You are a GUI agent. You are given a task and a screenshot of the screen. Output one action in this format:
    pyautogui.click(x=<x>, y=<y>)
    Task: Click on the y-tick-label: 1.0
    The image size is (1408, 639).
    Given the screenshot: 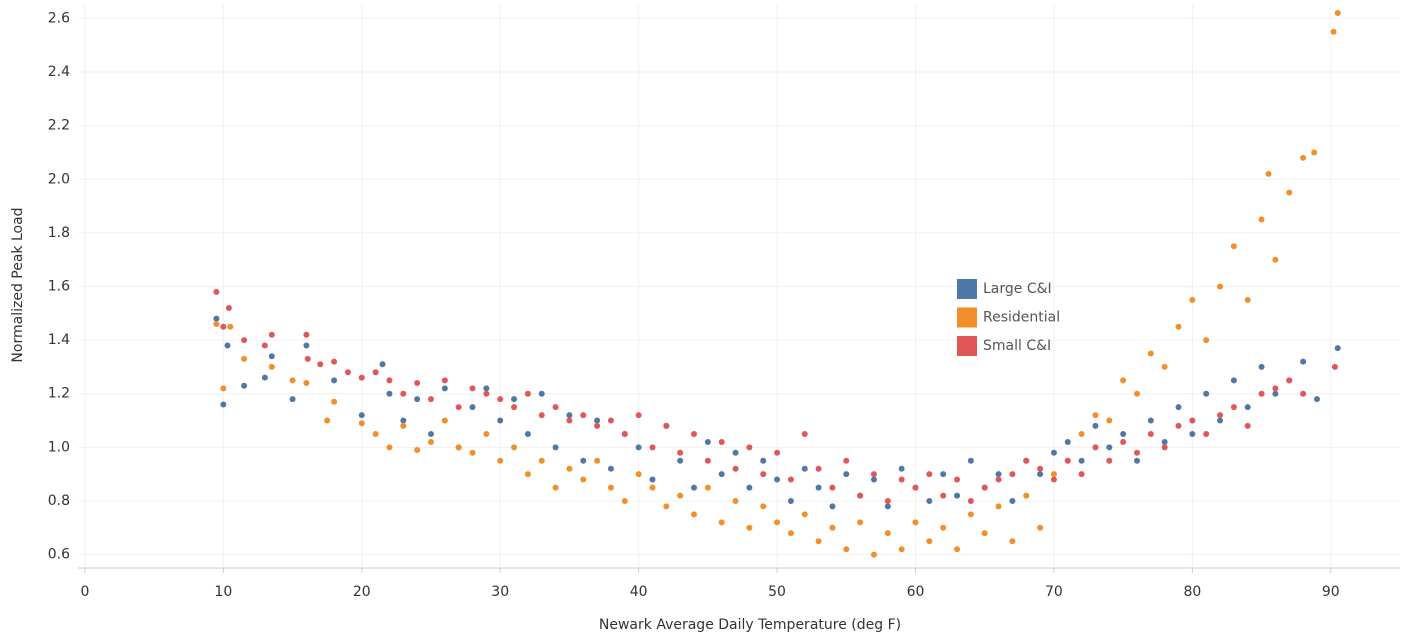 What is the action you would take?
    pyautogui.click(x=59, y=447)
    